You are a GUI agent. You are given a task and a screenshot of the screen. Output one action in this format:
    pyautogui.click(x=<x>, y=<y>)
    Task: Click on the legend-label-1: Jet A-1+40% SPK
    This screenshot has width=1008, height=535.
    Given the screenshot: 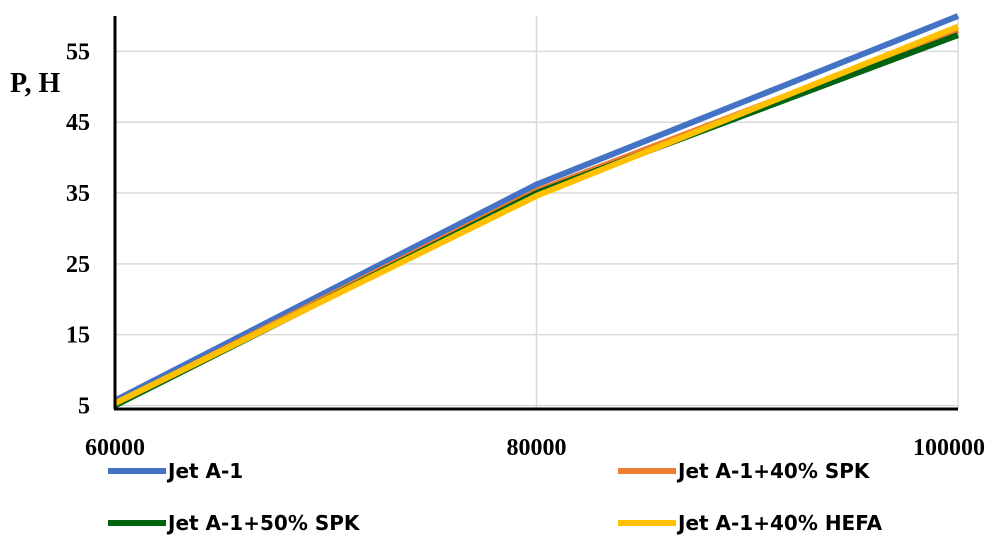 What is the action you would take?
    pyautogui.click(x=773, y=471)
    